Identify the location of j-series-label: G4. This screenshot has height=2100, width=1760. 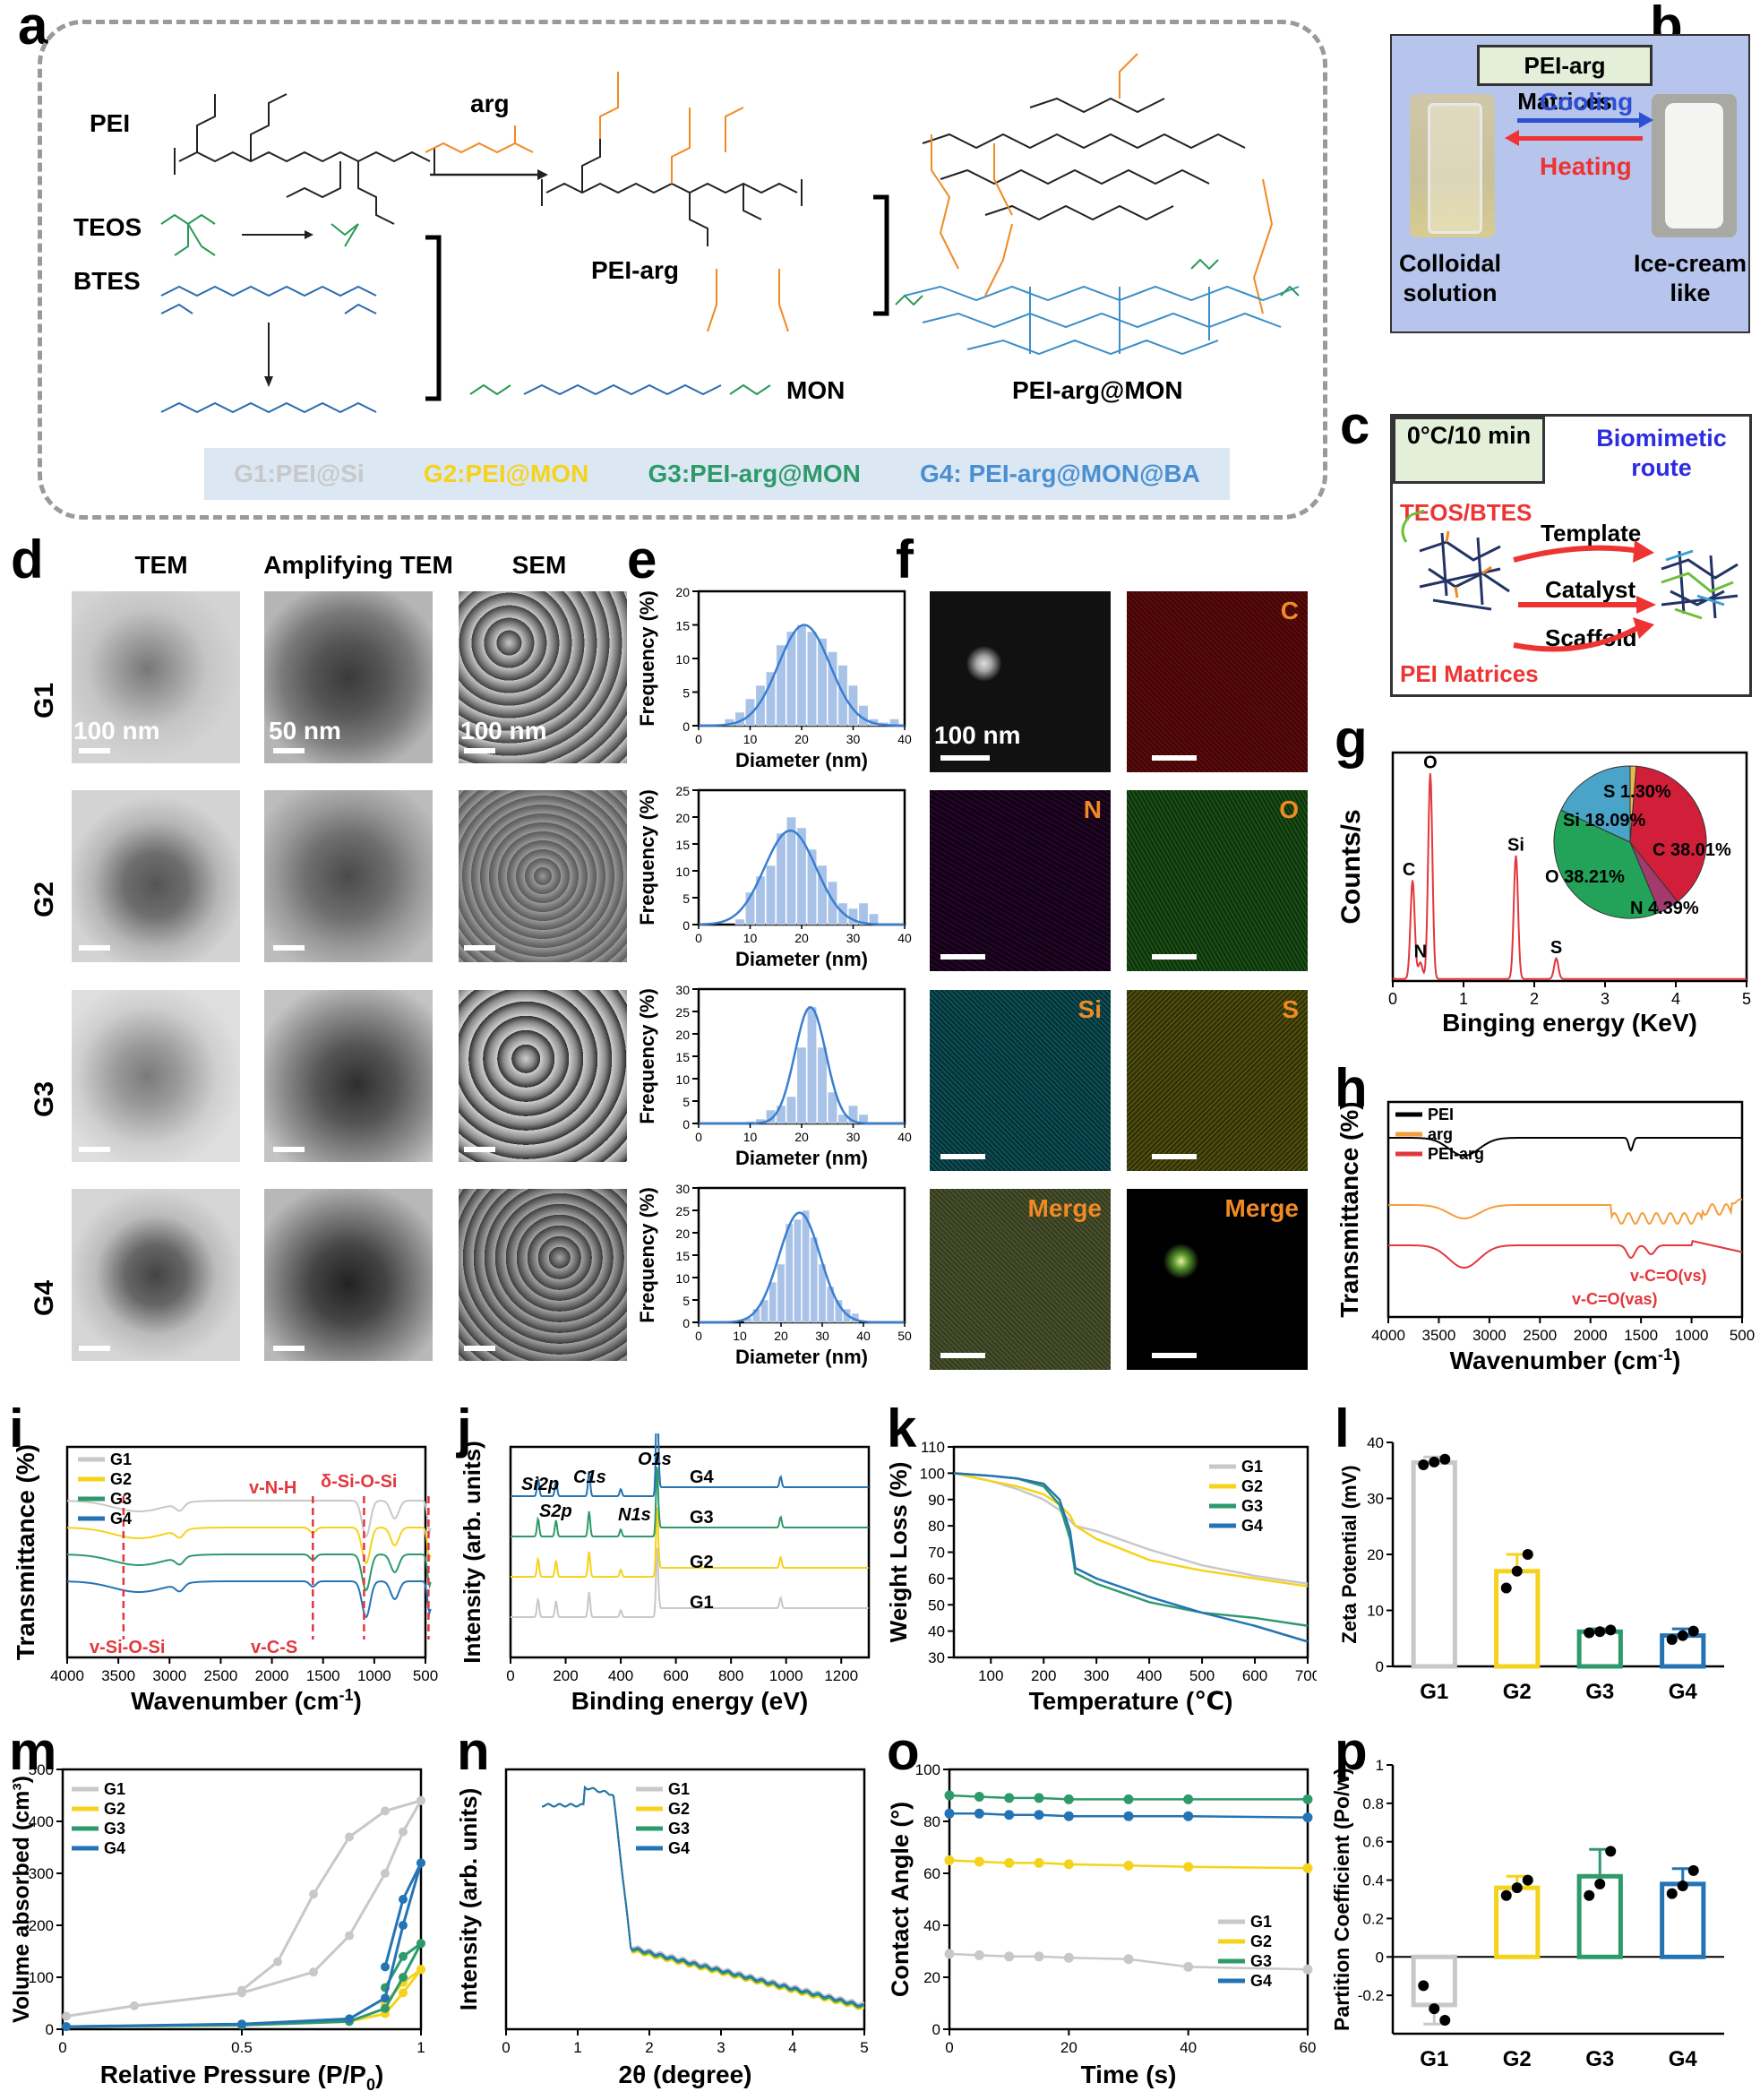
(702, 1477).